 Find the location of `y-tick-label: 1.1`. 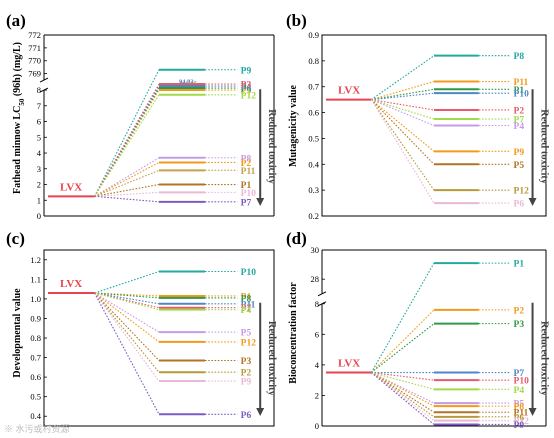

y-tick-label: 1.1 is located at coordinates (35, 279).